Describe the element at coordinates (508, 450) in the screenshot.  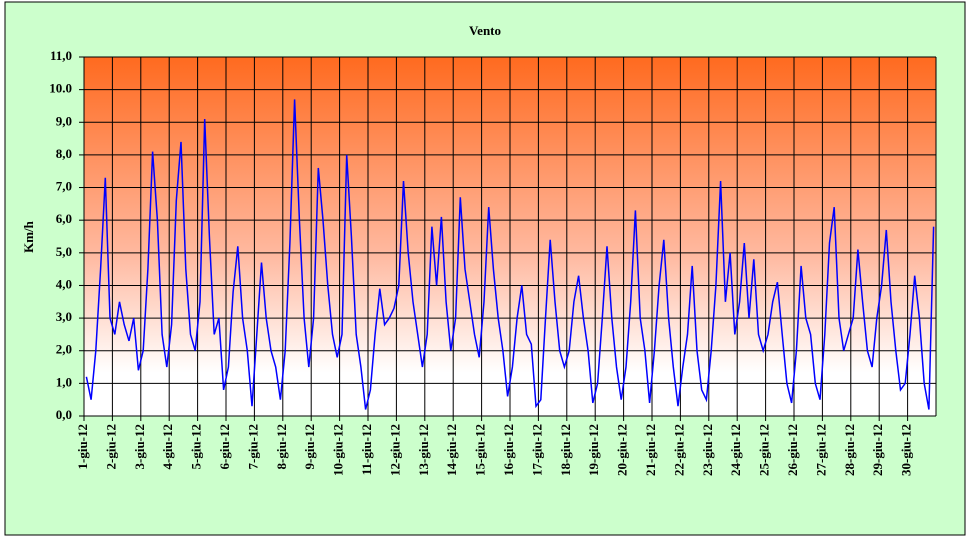
I see `x-tick-label: 16-giu-12` at that location.